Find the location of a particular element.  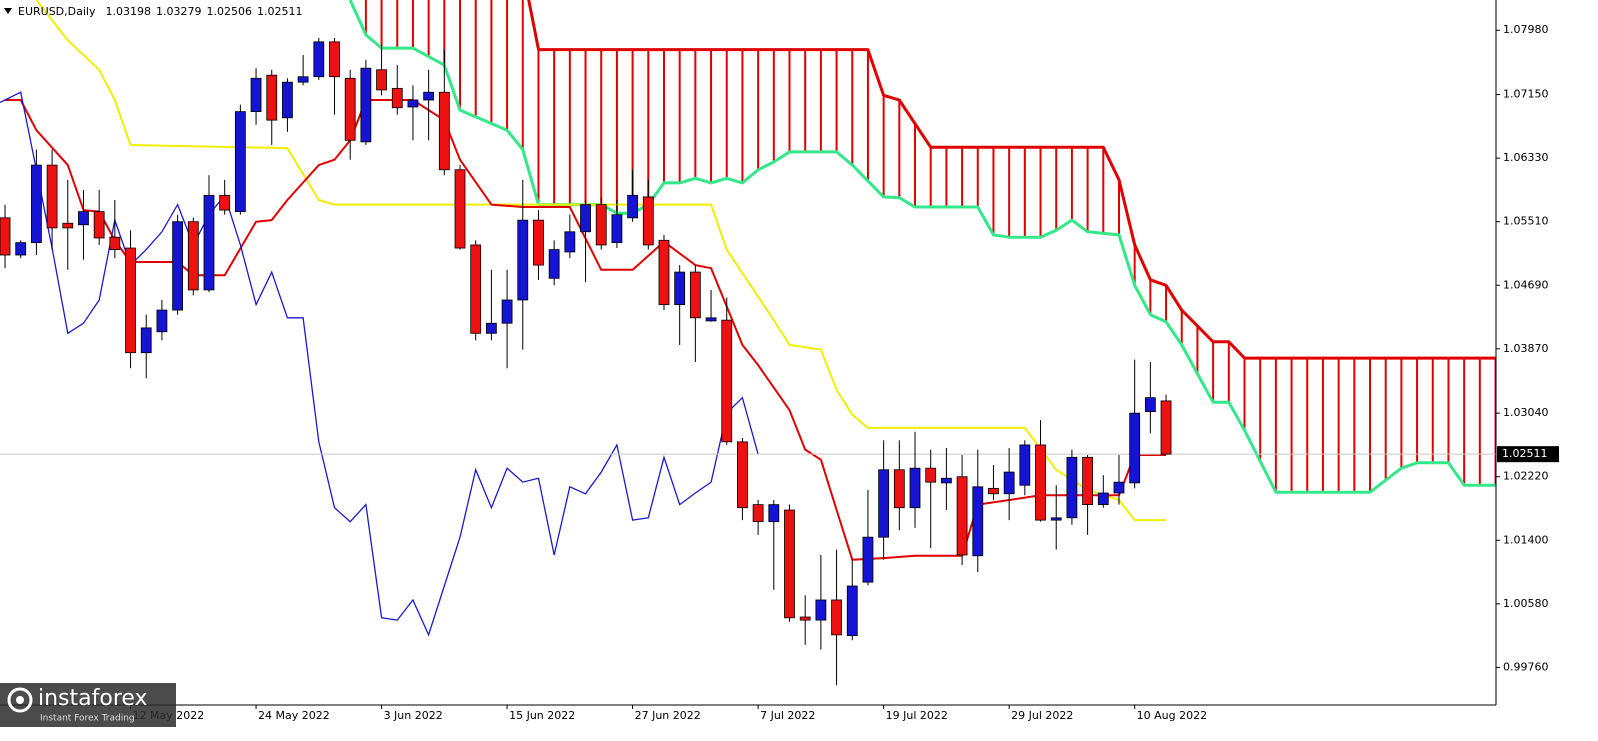

watermark-icon is located at coordinates (20, 700).